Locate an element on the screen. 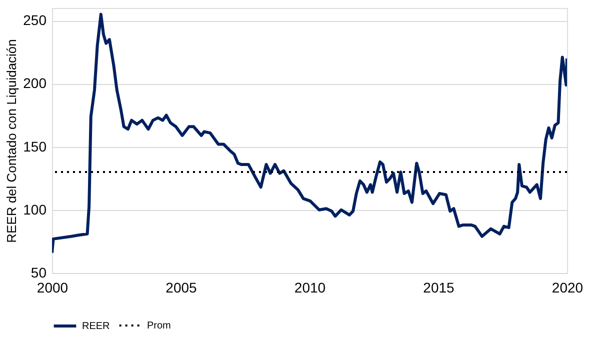 The width and height of the screenshot is (608, 337). y-tick-label: 100 is located at coordinates (35, 209).